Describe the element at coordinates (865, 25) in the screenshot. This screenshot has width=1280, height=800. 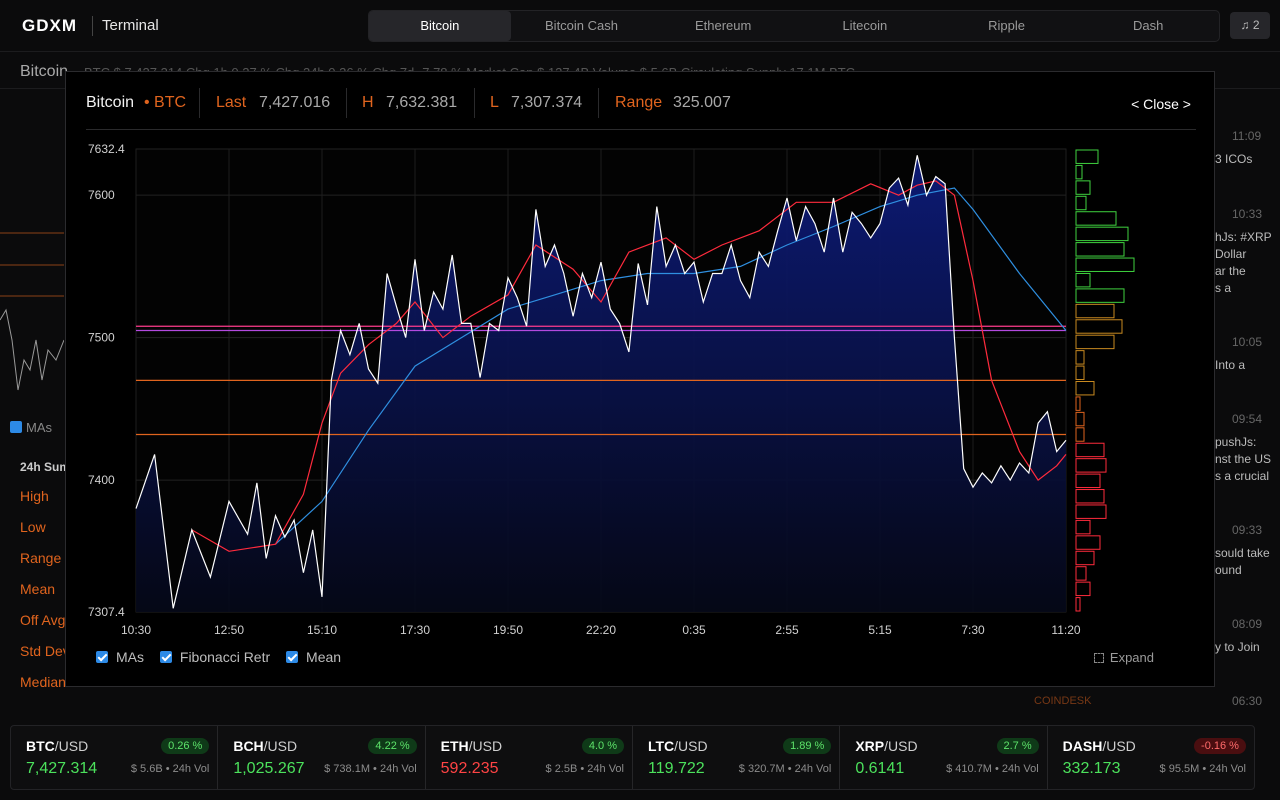
I see `tab-litecoin: Litecoin` at that location.